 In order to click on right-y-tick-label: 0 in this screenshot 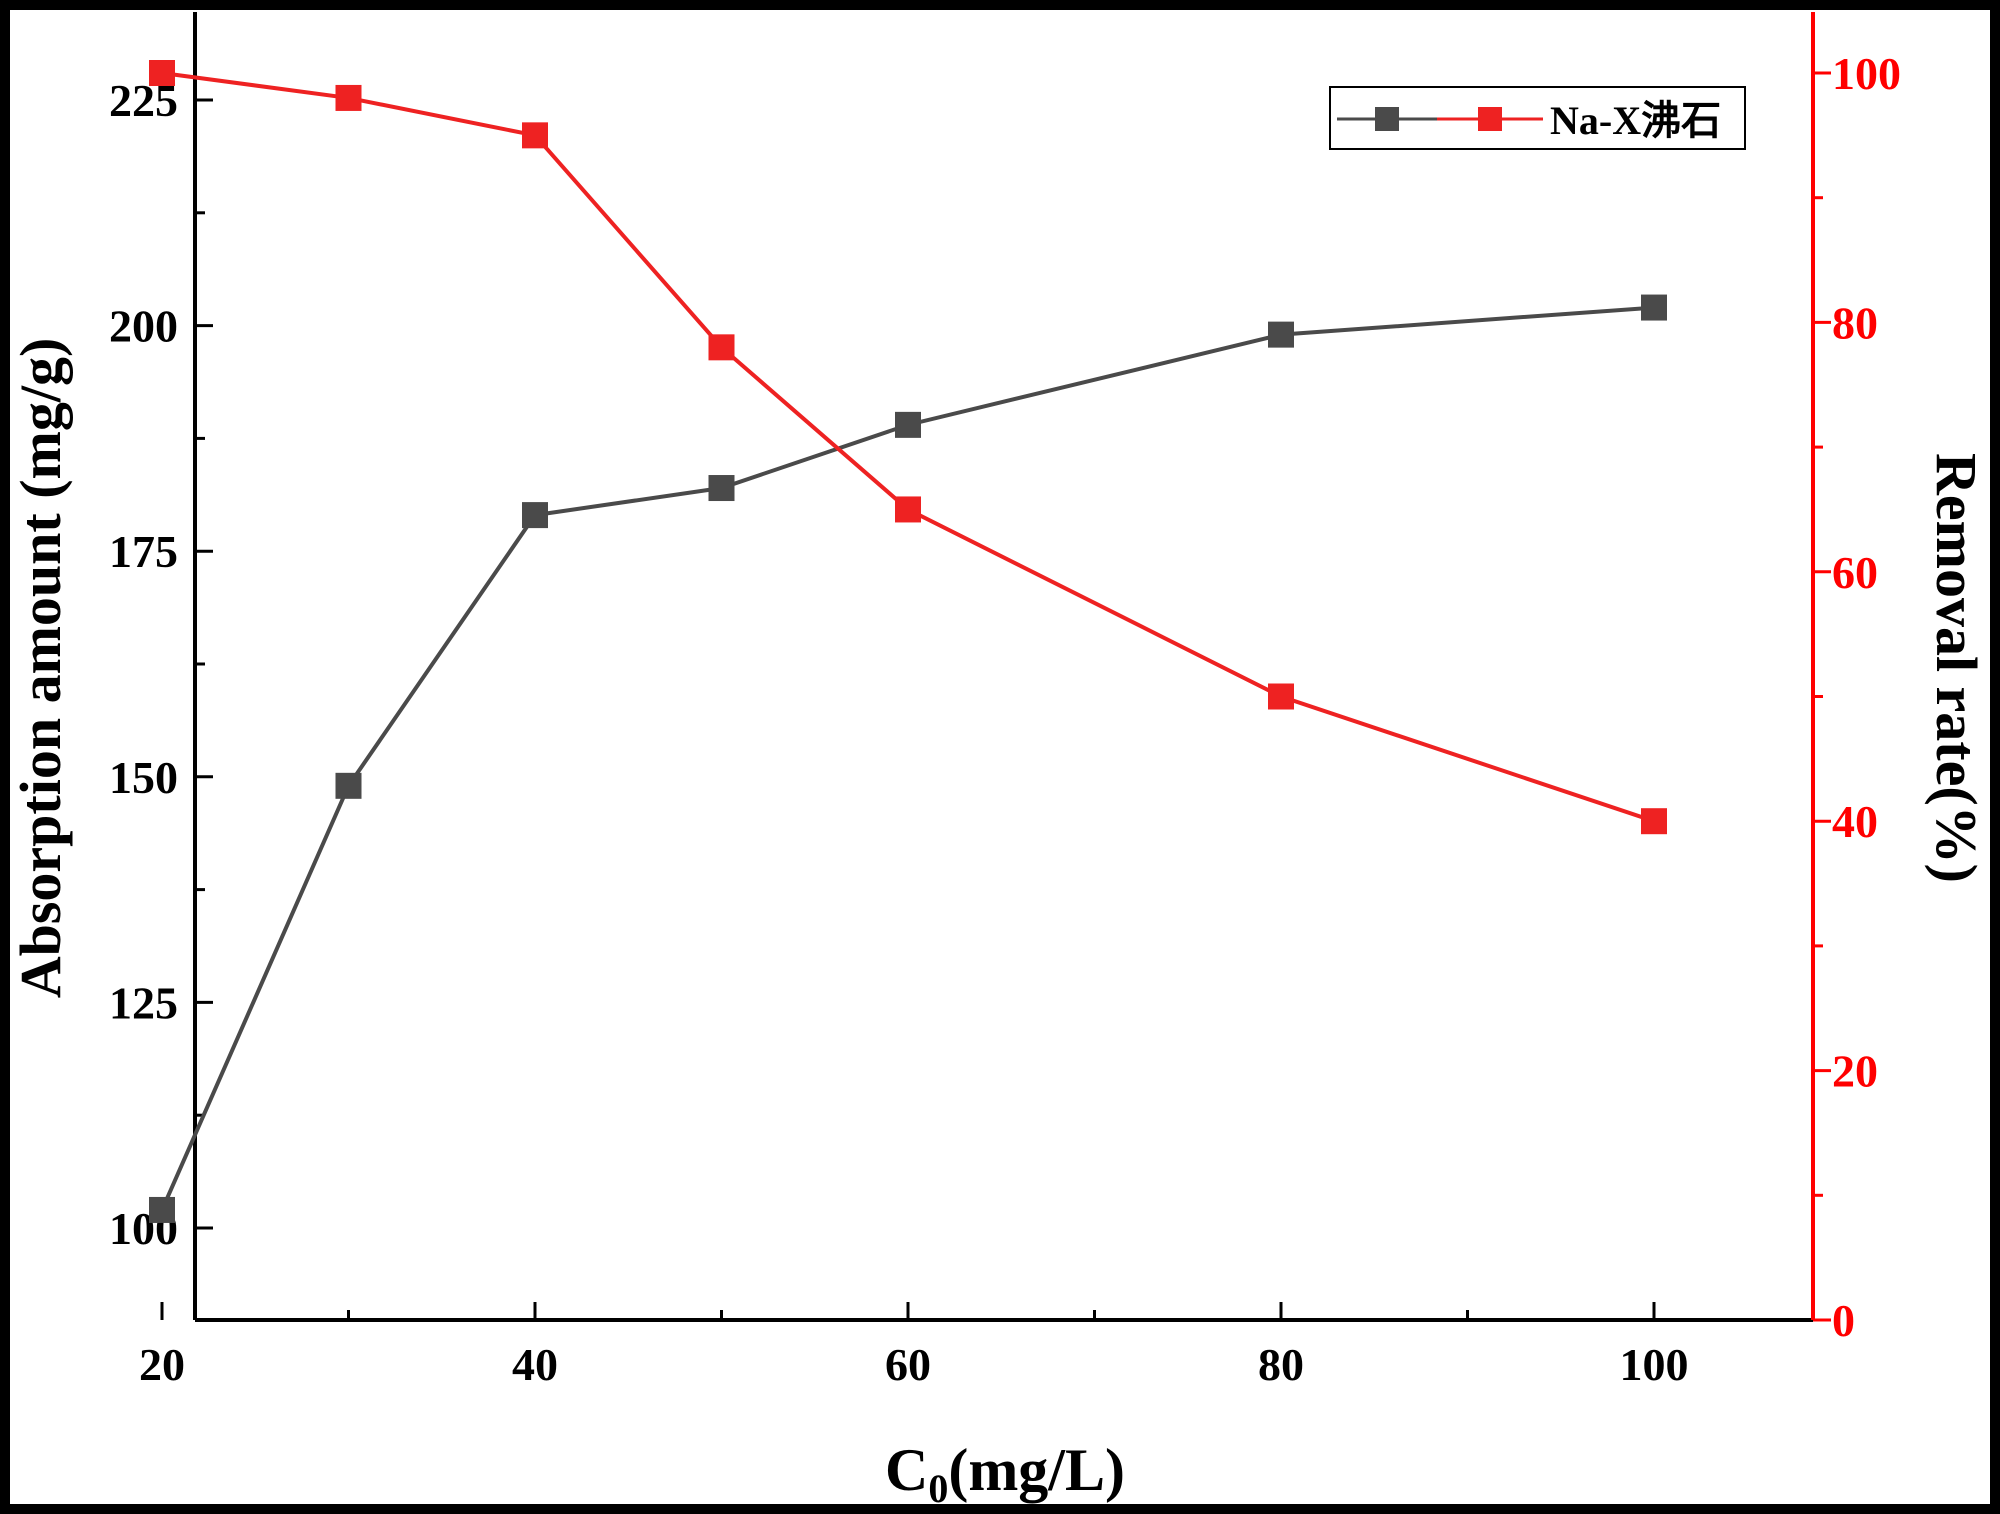, I will do `click(1843, 1320)`.